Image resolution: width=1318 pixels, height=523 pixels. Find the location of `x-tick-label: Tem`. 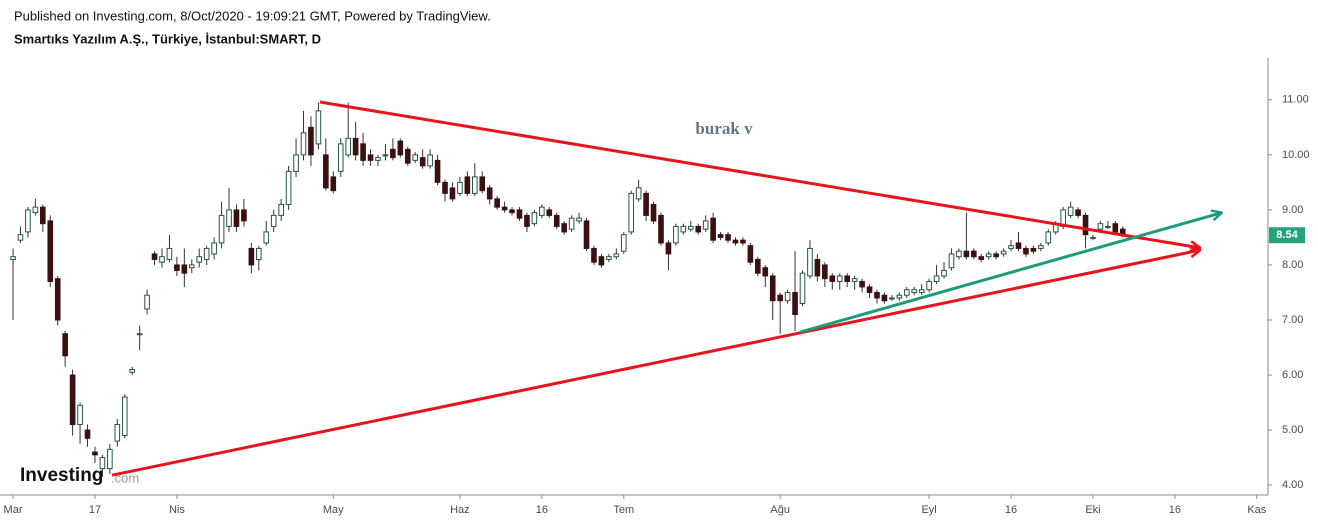

x-tick-label: Tem is located at coordinates (623, 510).